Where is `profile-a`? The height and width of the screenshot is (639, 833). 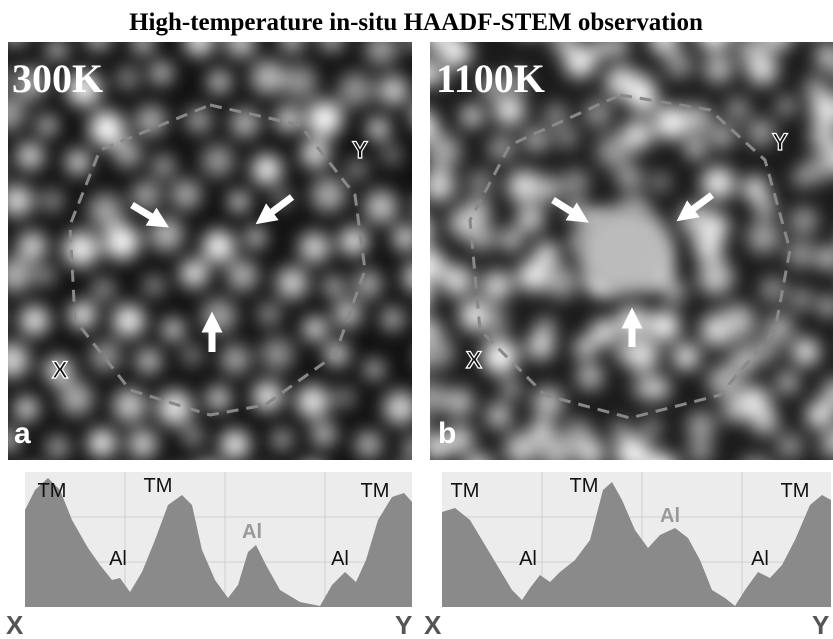
profile-a is located at coordinates (218, 539).